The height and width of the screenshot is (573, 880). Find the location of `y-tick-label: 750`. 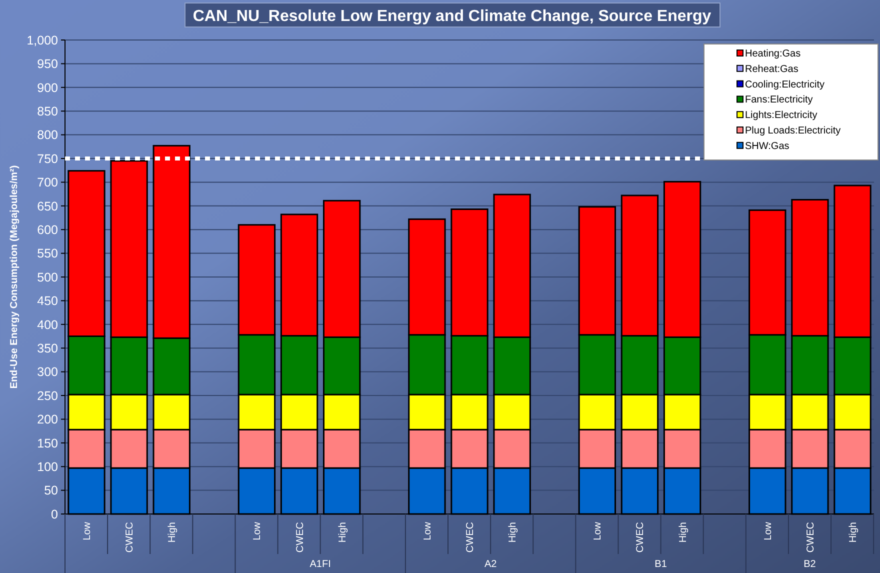

y-tick-label: 750 is located at coordinates (47, 159).